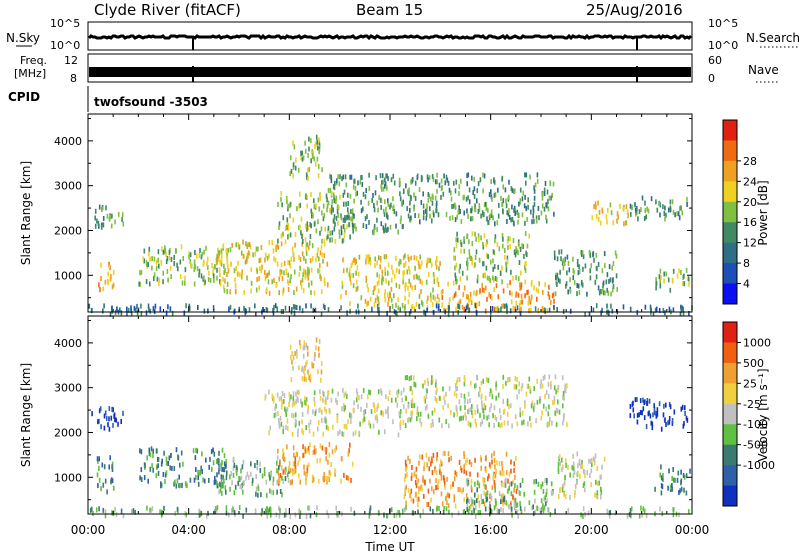 The height and width of the screenshot is (554, 800). Describe the element at coordinates (750, 383) in the screenshot. I see `colorbar-tick-label: 25` at that location.